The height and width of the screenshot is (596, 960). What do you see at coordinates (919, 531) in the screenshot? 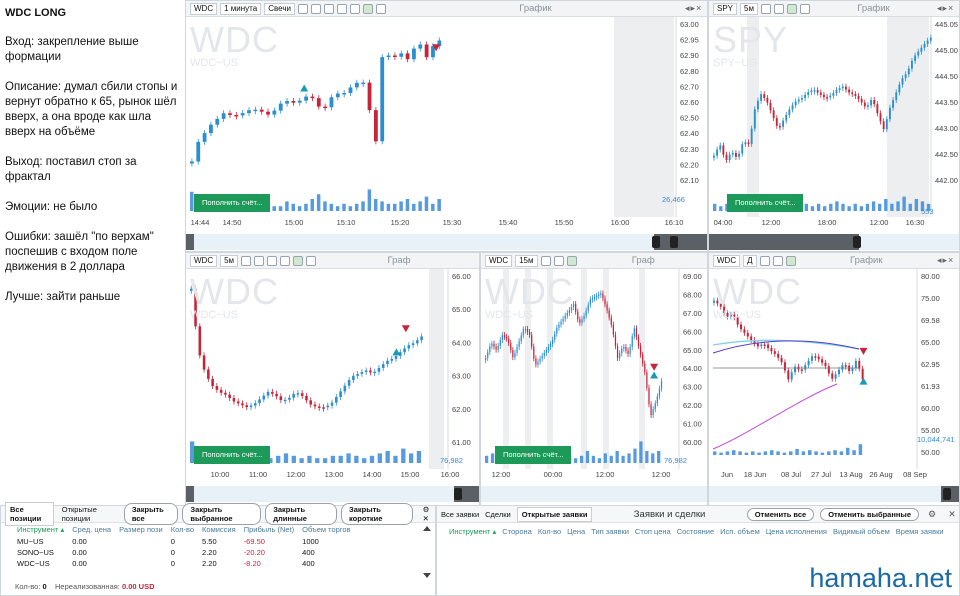
I see `column-header: Время заявки` at bounding box center [919, 531].